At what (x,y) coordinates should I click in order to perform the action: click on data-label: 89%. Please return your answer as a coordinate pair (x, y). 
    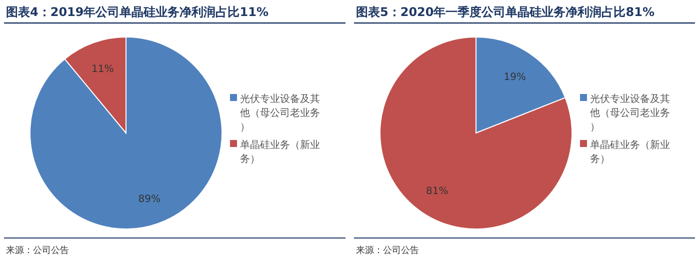
    Looking at the image, I should click on (149, 200).